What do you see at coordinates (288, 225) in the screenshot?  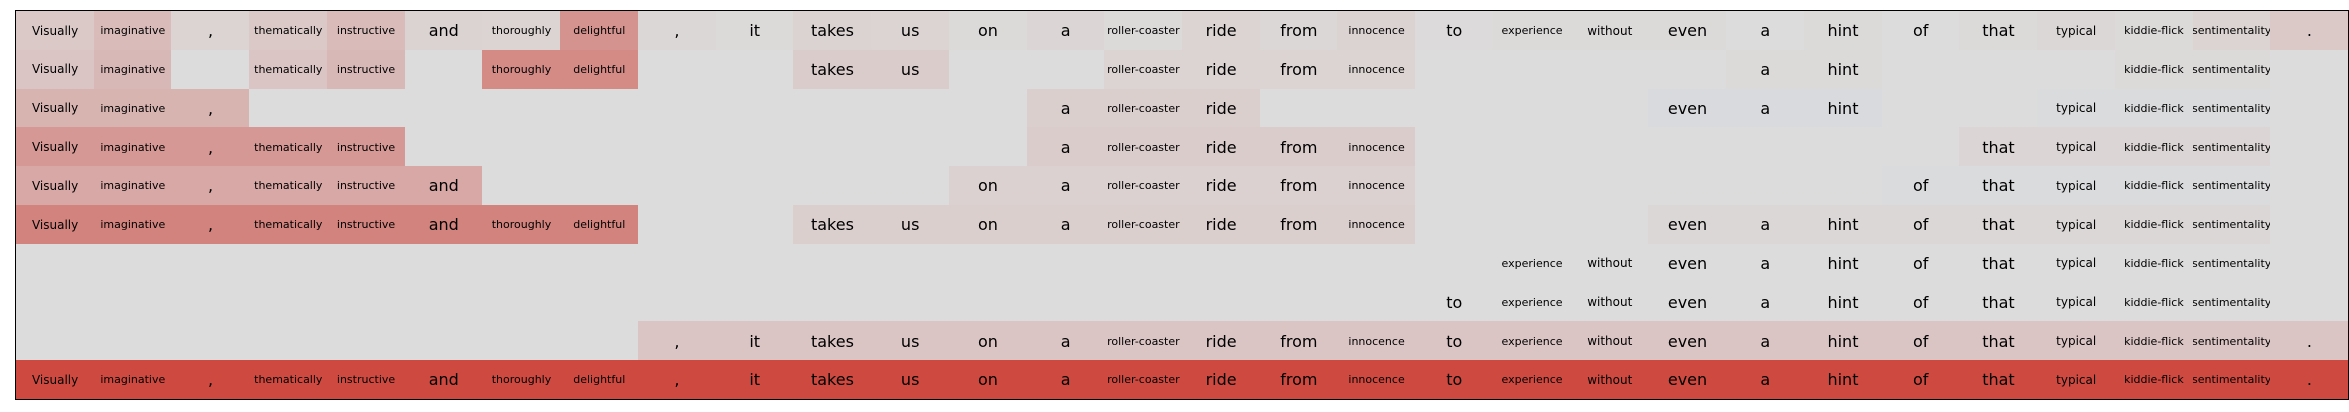 I see `heatmap-cell: thematically` at bounding box center [288, 225].